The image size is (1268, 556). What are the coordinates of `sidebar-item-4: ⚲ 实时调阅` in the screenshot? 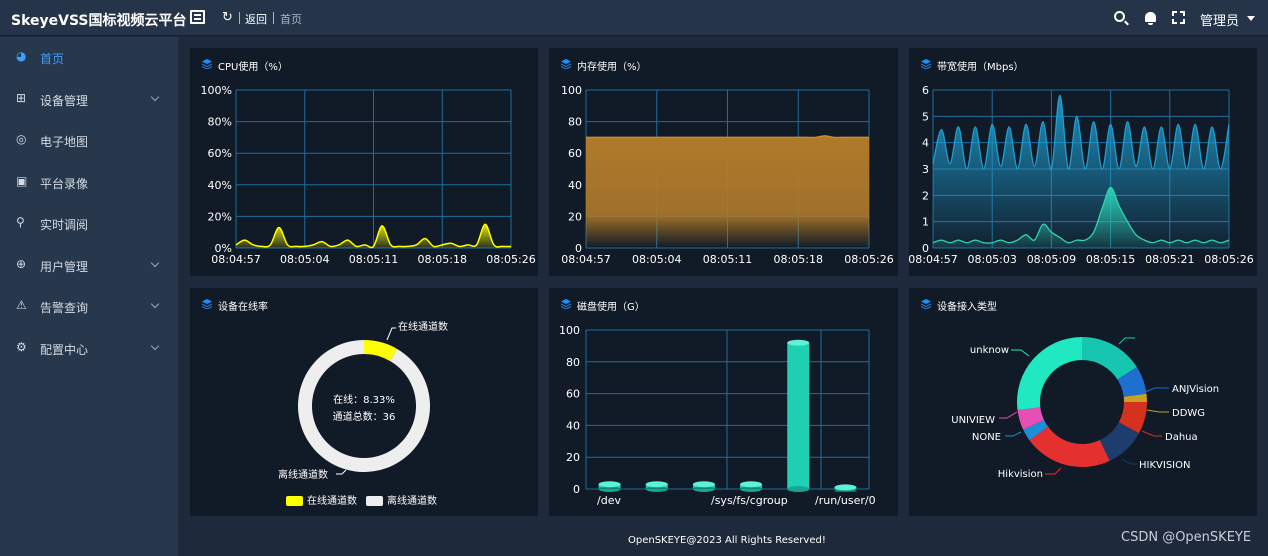 It's located at (89, 223).